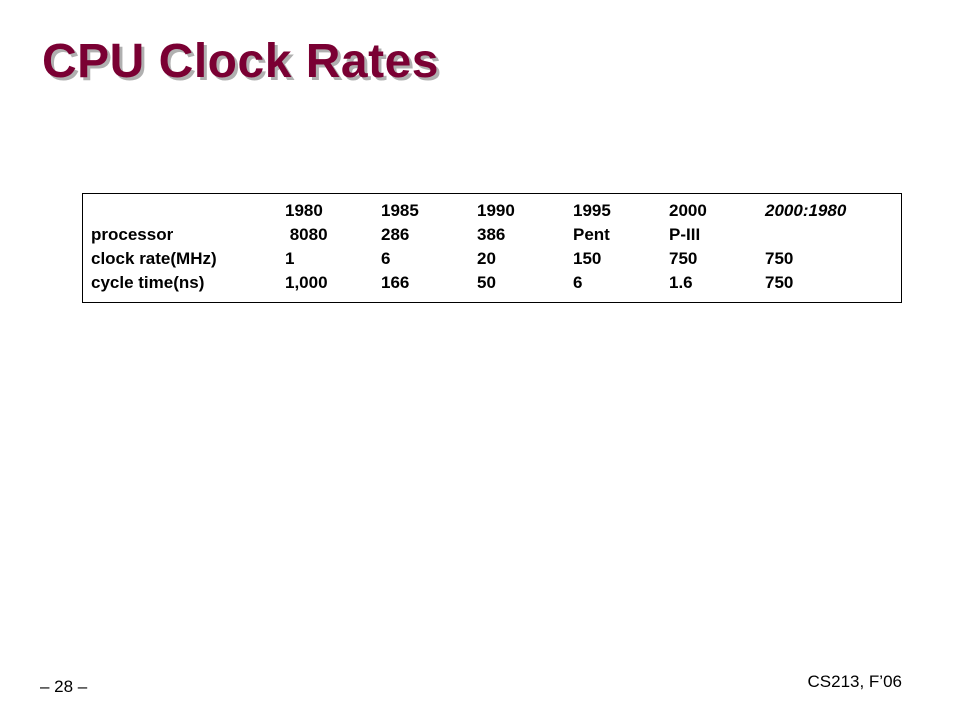 The height and width of the screenshot is (720, 960). I want to click on table-row-cycle-time: cycle time(ns) 1,000 166 50 6 1.6 750, so click(493, 283).